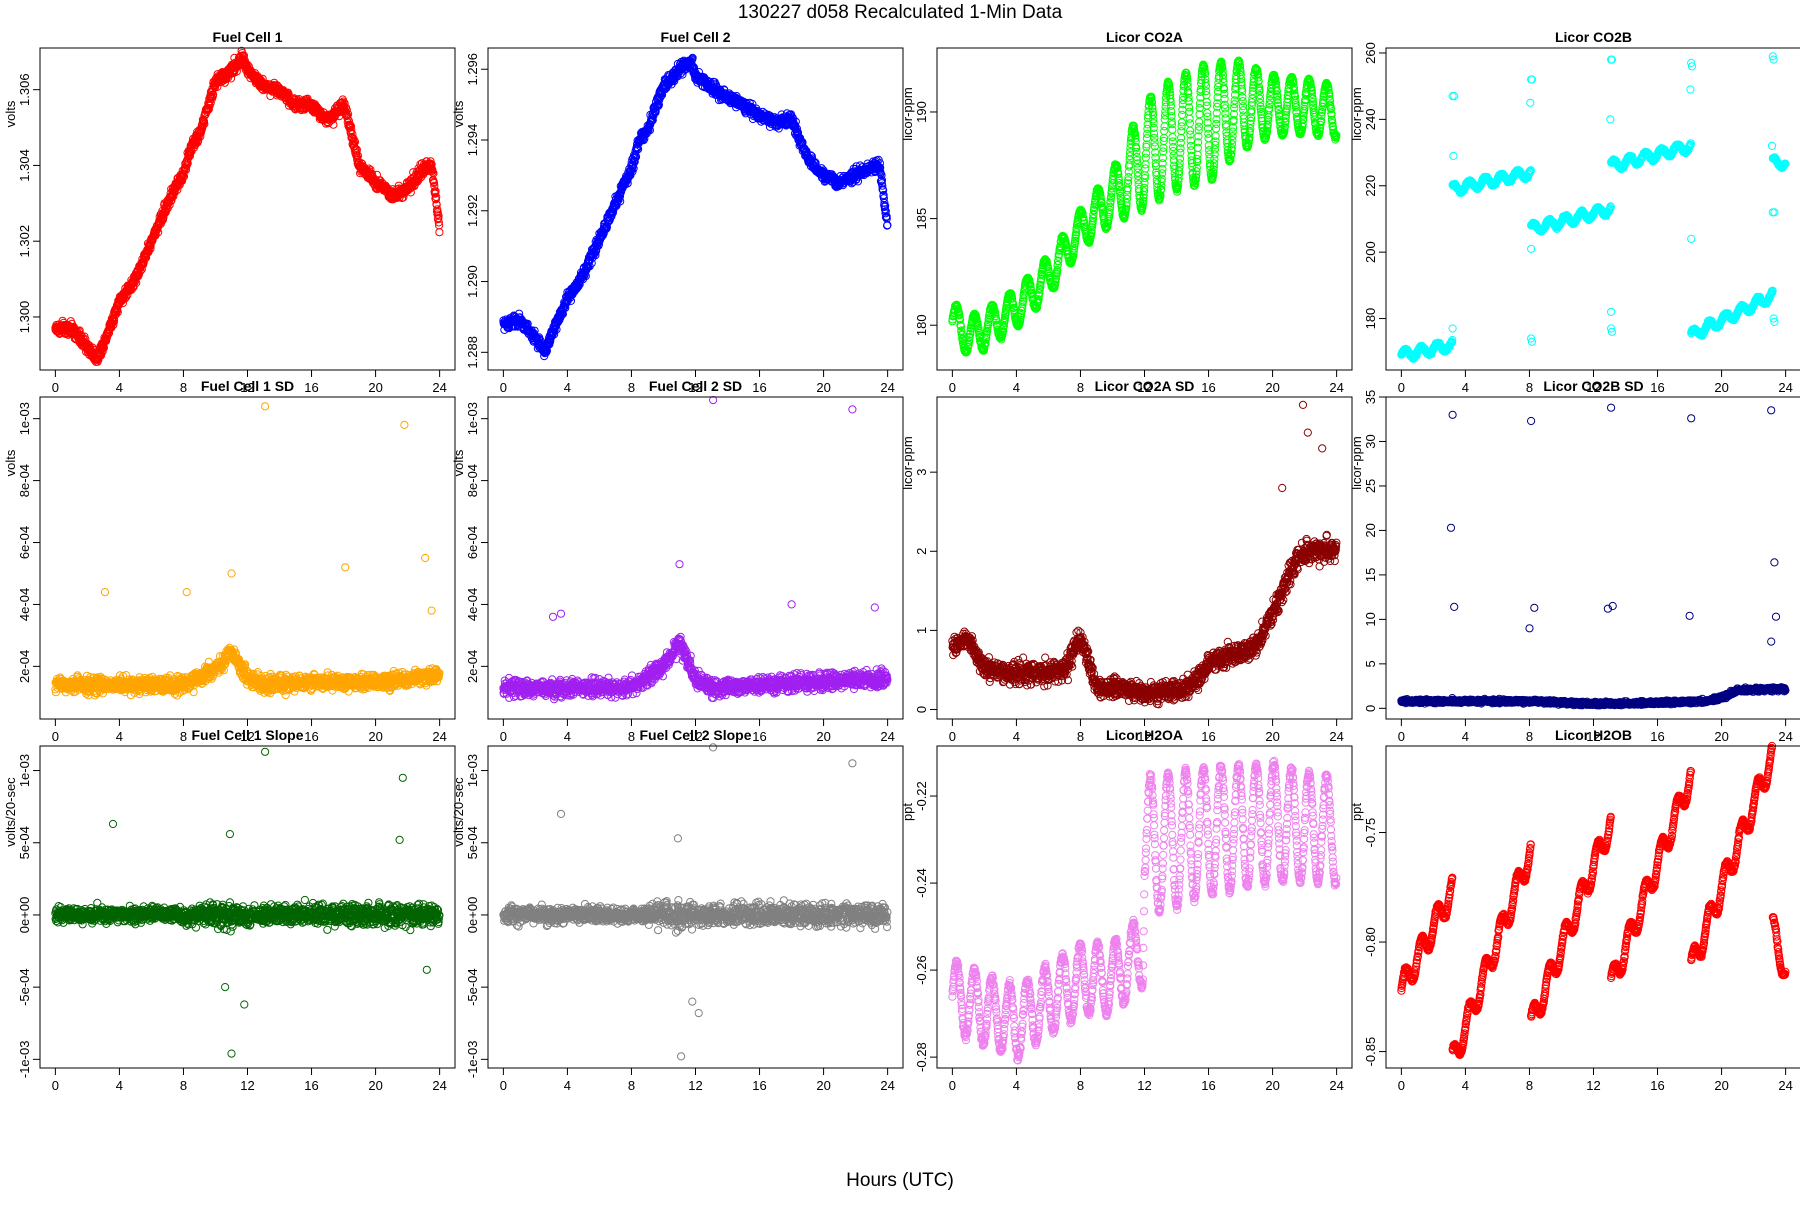  I want to click on y-tick-label: 185, so click(921, 219).